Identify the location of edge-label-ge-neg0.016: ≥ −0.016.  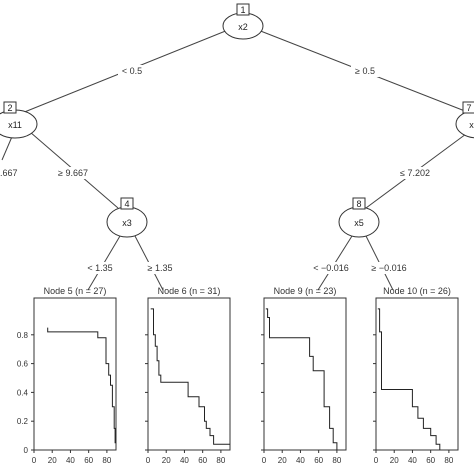
(388, 268).